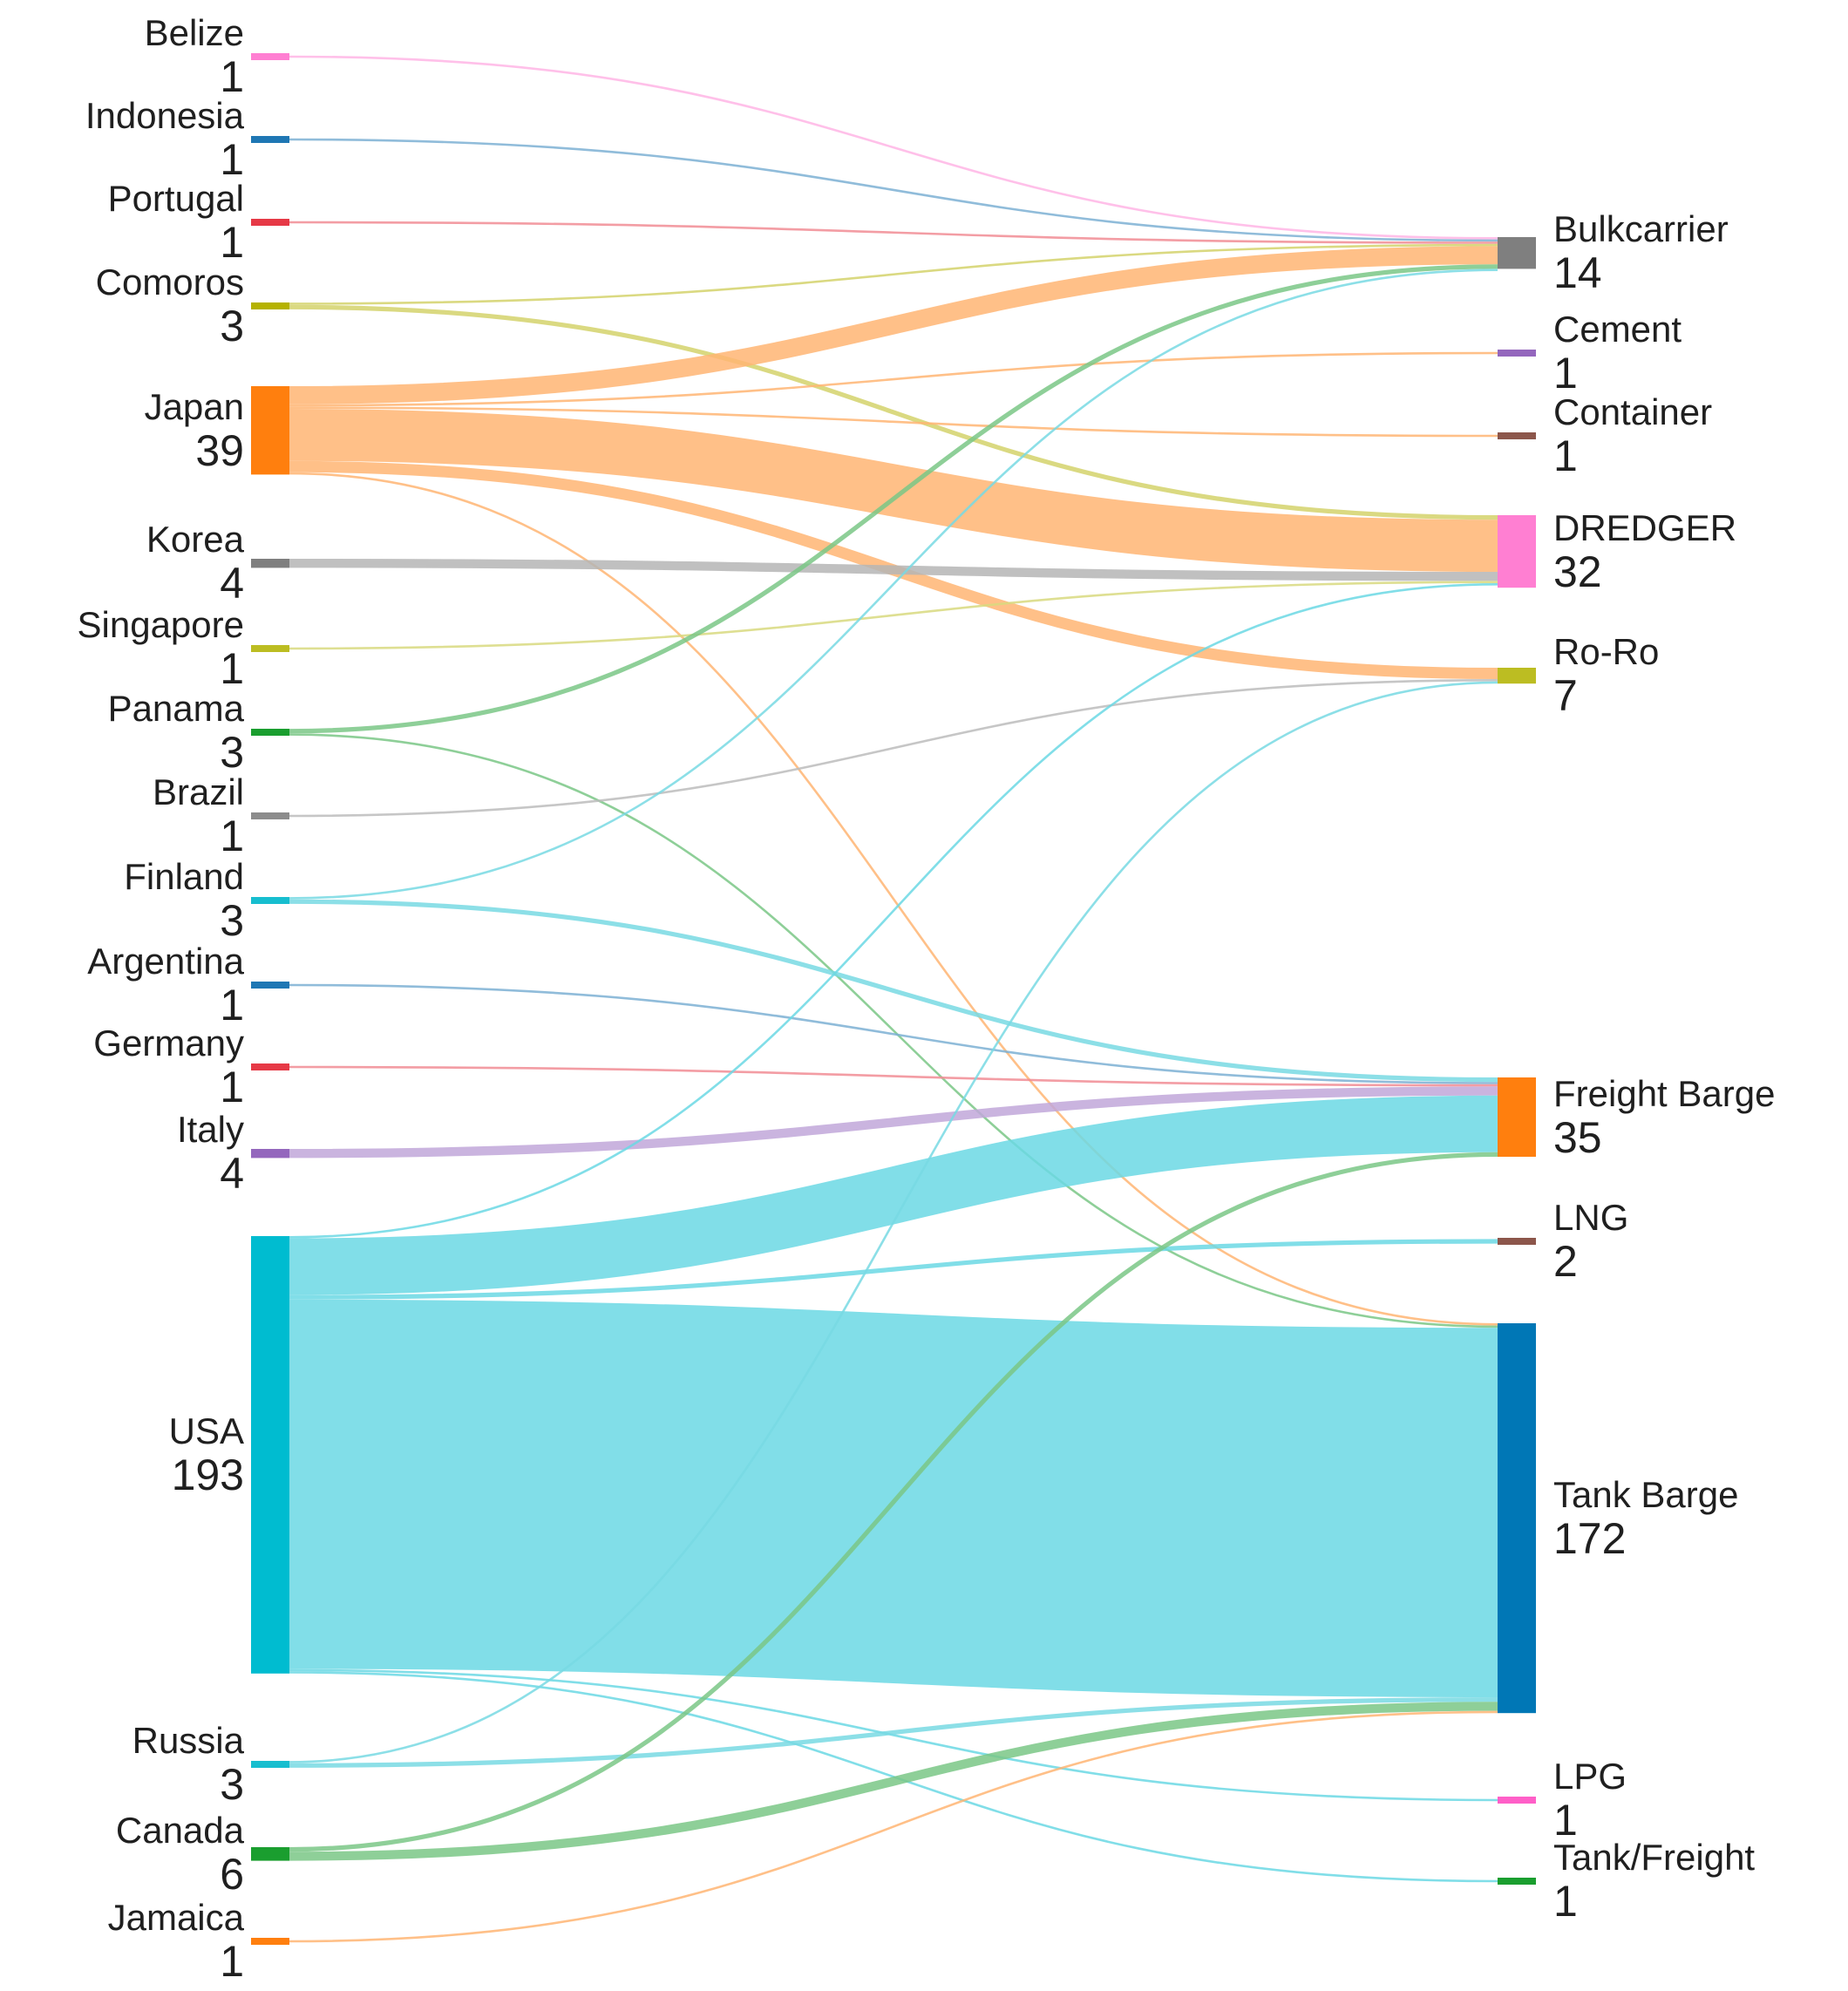 Image resolution: width=1848 pixels, height=1991 pixels. Describe the element at coordinates (270, 1854) in the screenshot. I see `node-source-canada` at that location.